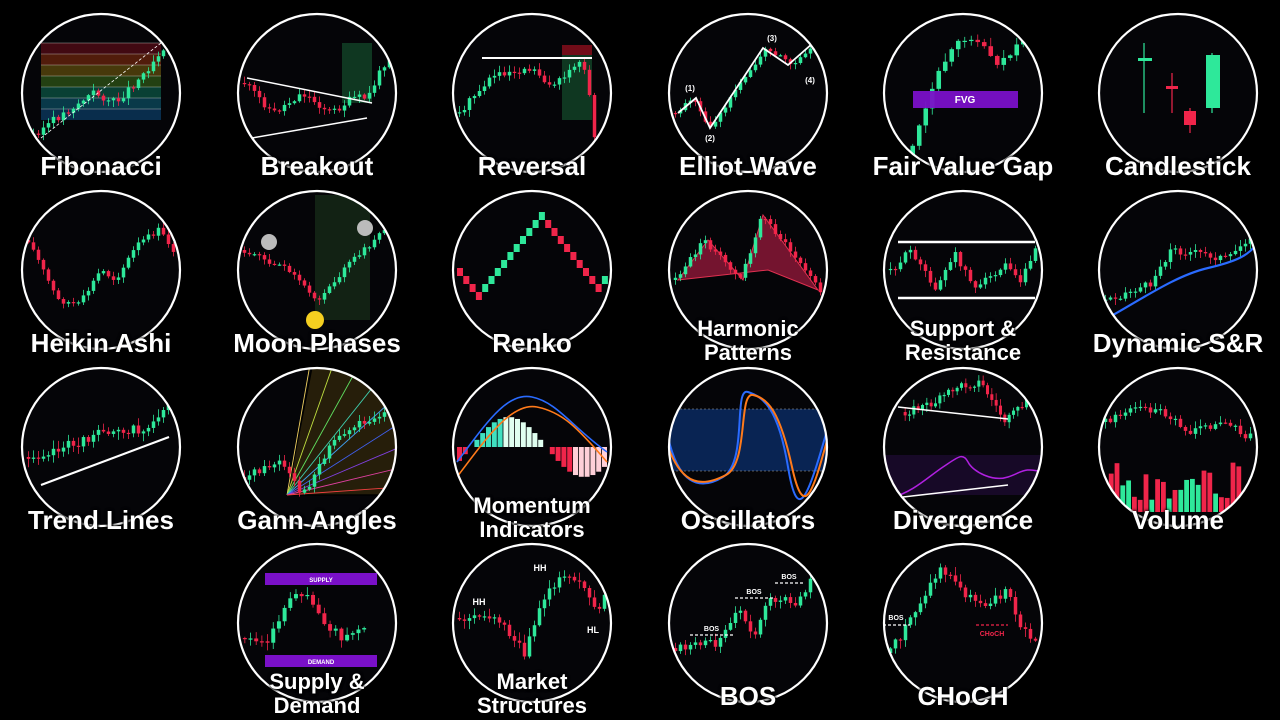 The width and height of the screenshot is (1280, 720). What do you see at coordinates (365, 228) in the screenshot?
I see `full-moon-icon` at bounding box center [365, 228].